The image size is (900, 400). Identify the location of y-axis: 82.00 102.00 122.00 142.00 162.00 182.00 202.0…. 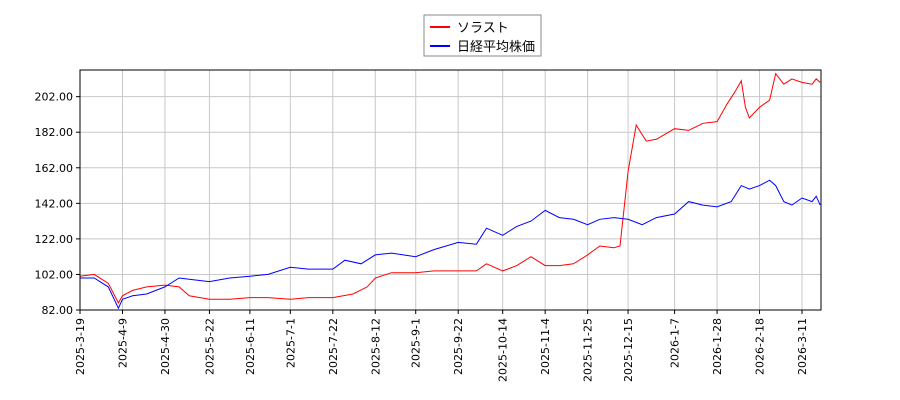
(57, 204).